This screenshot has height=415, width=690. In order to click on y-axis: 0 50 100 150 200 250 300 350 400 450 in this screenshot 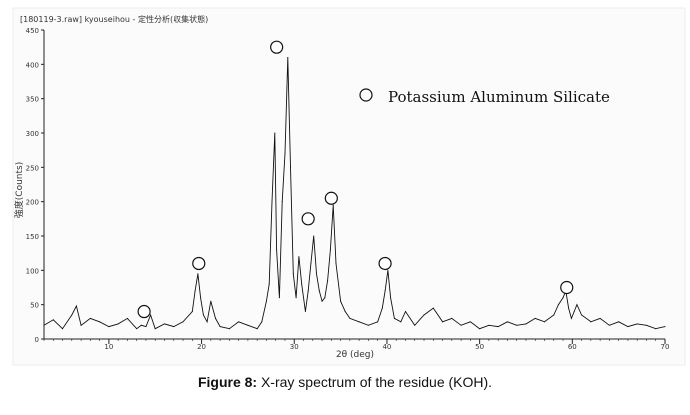, I will do `click(35, 185)`.